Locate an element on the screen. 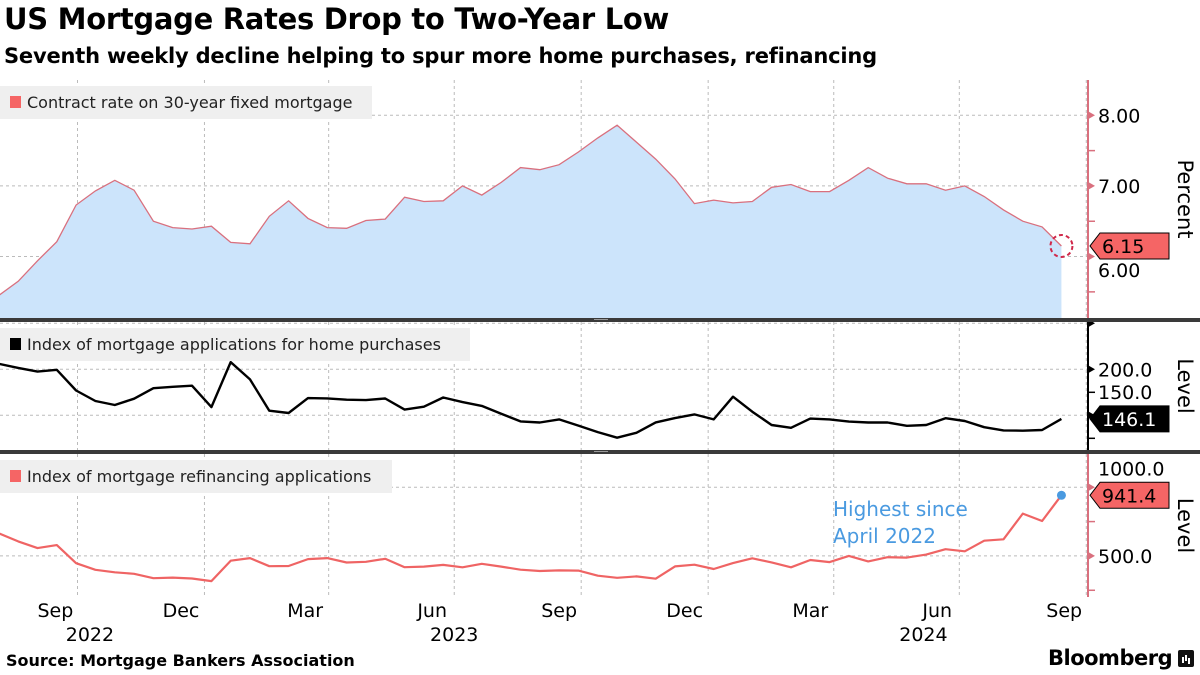 Image resolution: width=1200 pixels, height=675 pixels. y-tick-label: 200.0 is located at coordinates (1125, 370).